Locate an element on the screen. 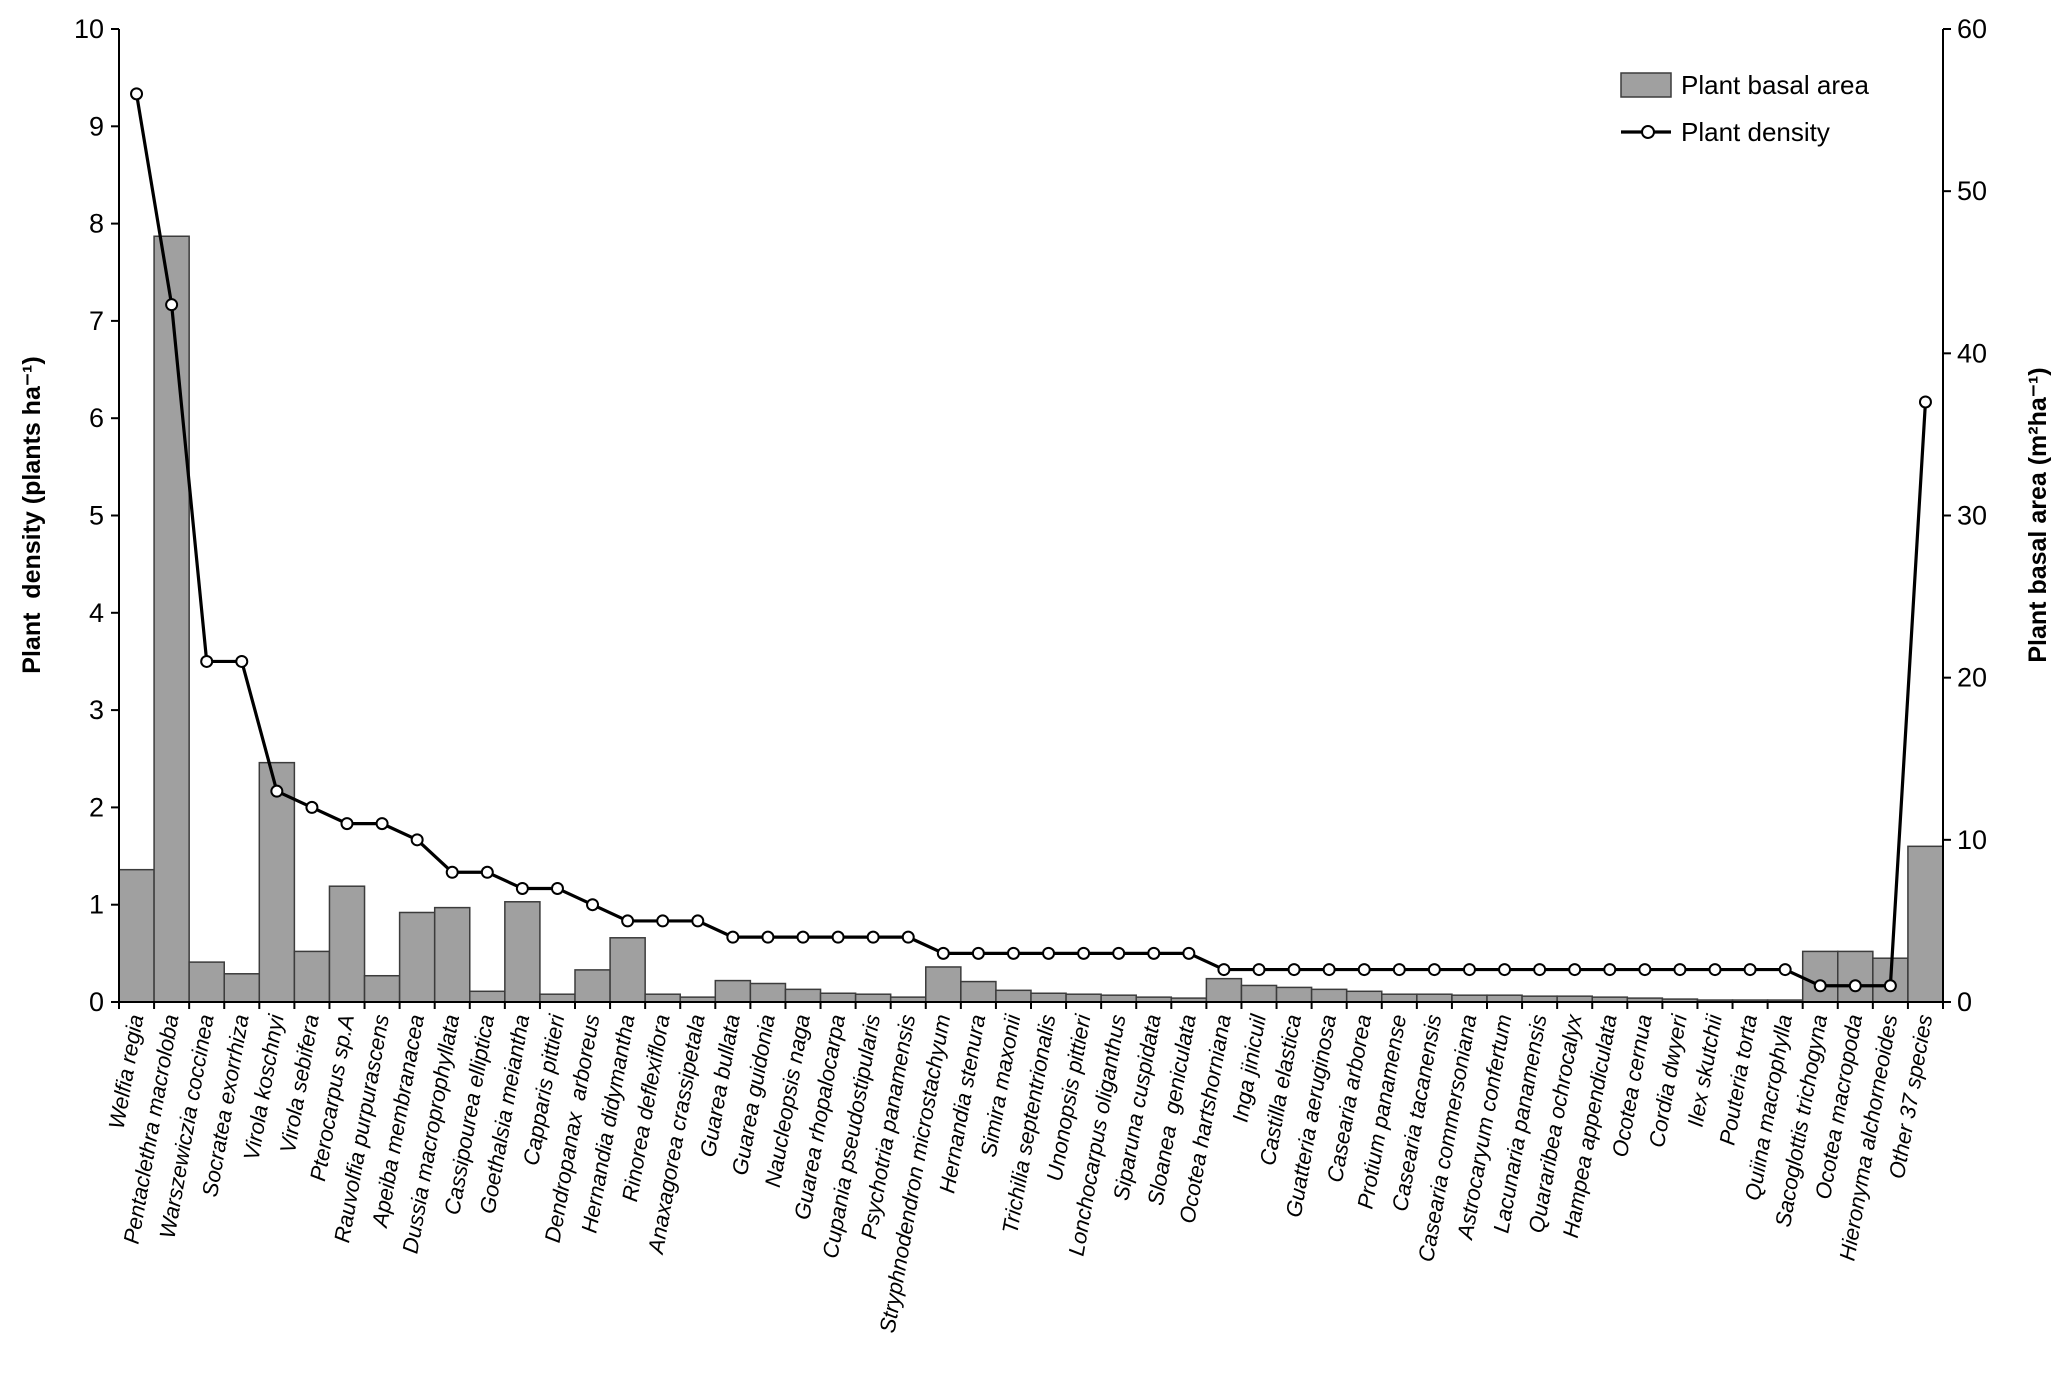 The image size is (2067, 1395). density-point-guarea-bullata is located at coordinates (733, 937).